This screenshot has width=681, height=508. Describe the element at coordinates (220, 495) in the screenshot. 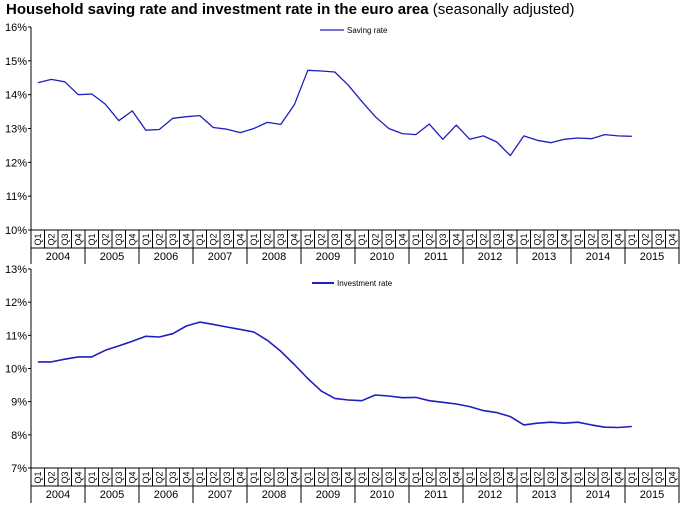

I see `investment-year-label: 2007` at that location.